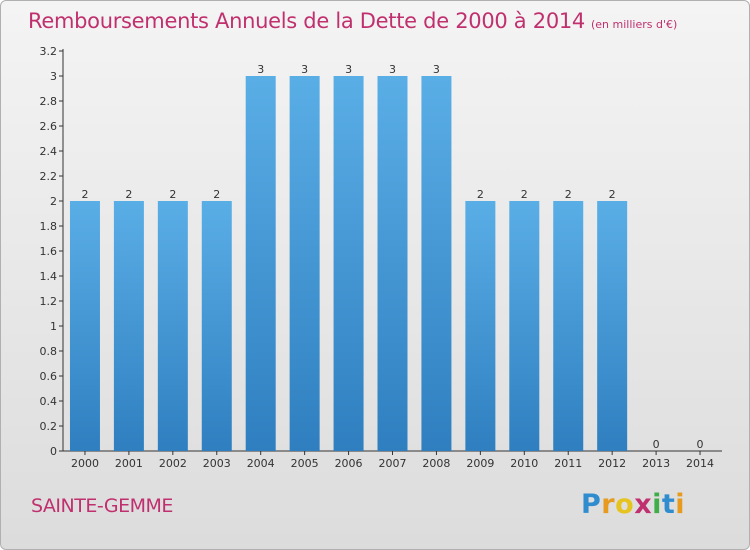  I want to click on y-tick-label: 1.8, so click(49, 226).